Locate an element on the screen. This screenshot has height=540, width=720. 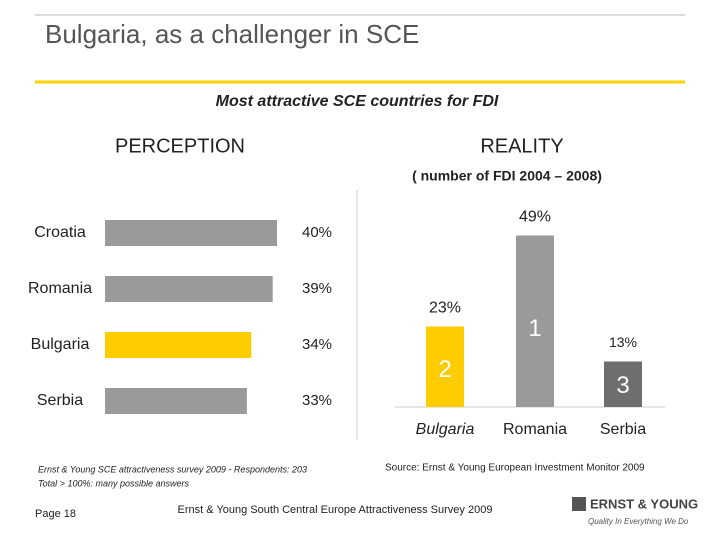
chart-title: REALITY is located at coordinates (521, 146).